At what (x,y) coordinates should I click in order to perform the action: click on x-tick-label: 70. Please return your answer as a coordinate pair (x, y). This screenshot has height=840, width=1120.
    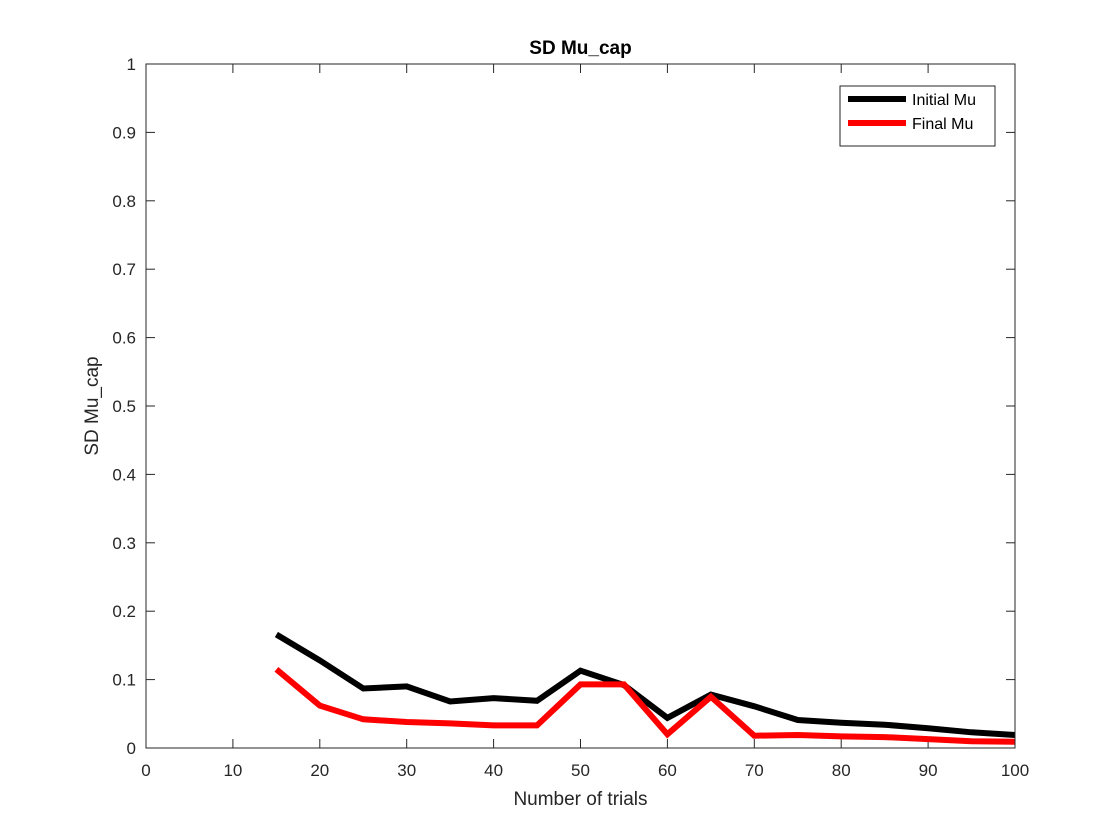
    Looking at the image, I should click on (754, 770).